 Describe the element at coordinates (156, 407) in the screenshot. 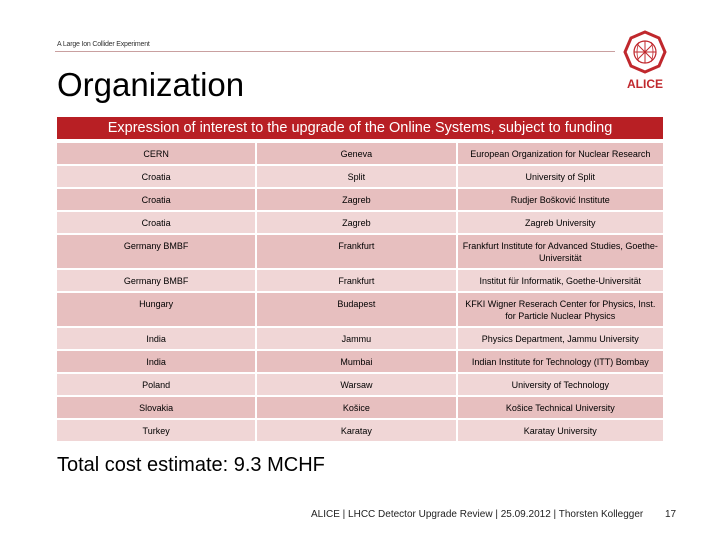

I see `country-cell: Slovakia` at that location.